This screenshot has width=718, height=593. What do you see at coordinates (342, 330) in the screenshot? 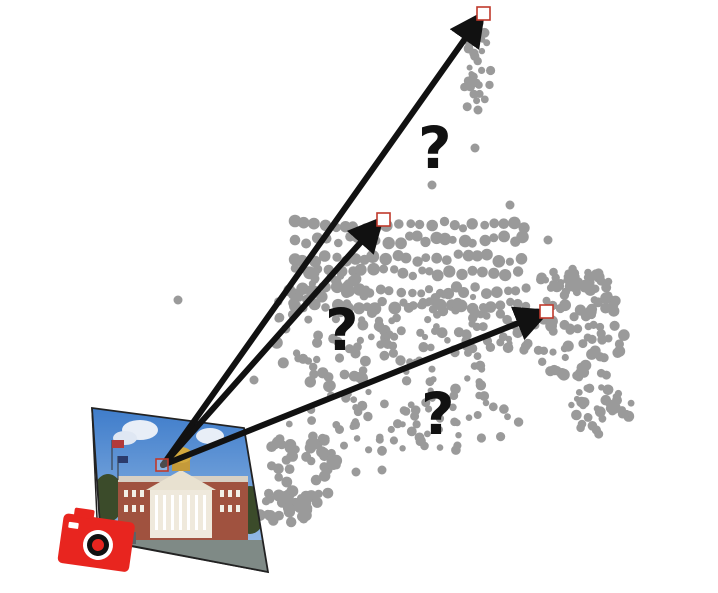
I see `question-mark-middle: ?` at bounding box center [342, 330].